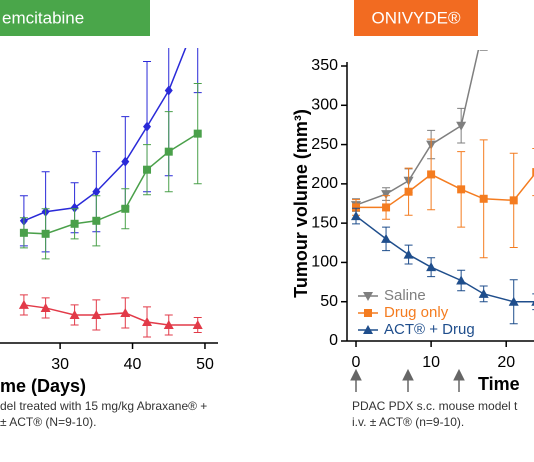  I want to click on y-tick-label: 300, so click(324, 105).